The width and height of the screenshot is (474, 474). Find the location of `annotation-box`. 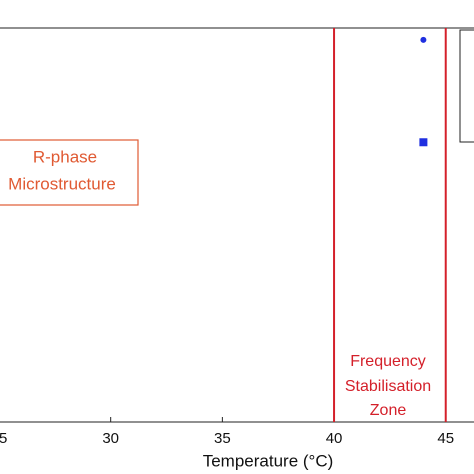

annotation-box is located at coordinates (69, 172).